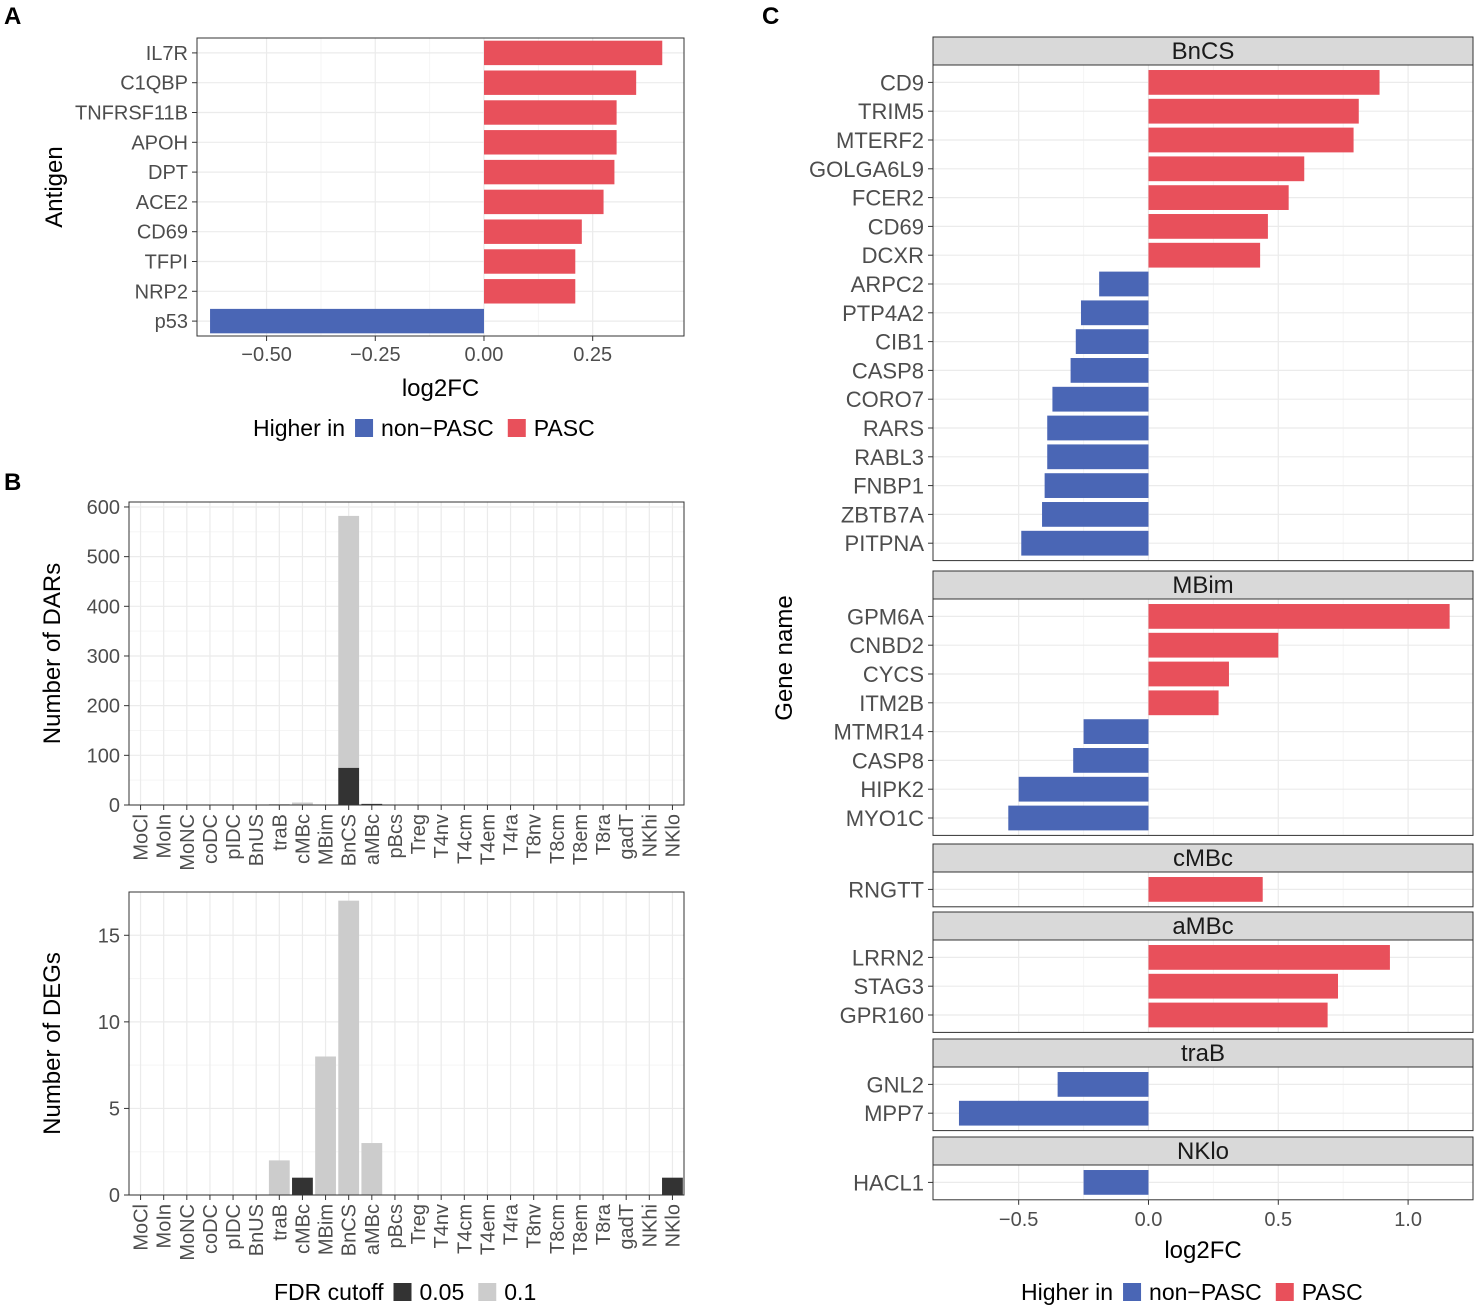 The height and width of the screenshot is (1308, 1477). What do you see at coordinates (550, 142) in the screenshot?
I see `bar-apoh` at bounding box center [550, 142].